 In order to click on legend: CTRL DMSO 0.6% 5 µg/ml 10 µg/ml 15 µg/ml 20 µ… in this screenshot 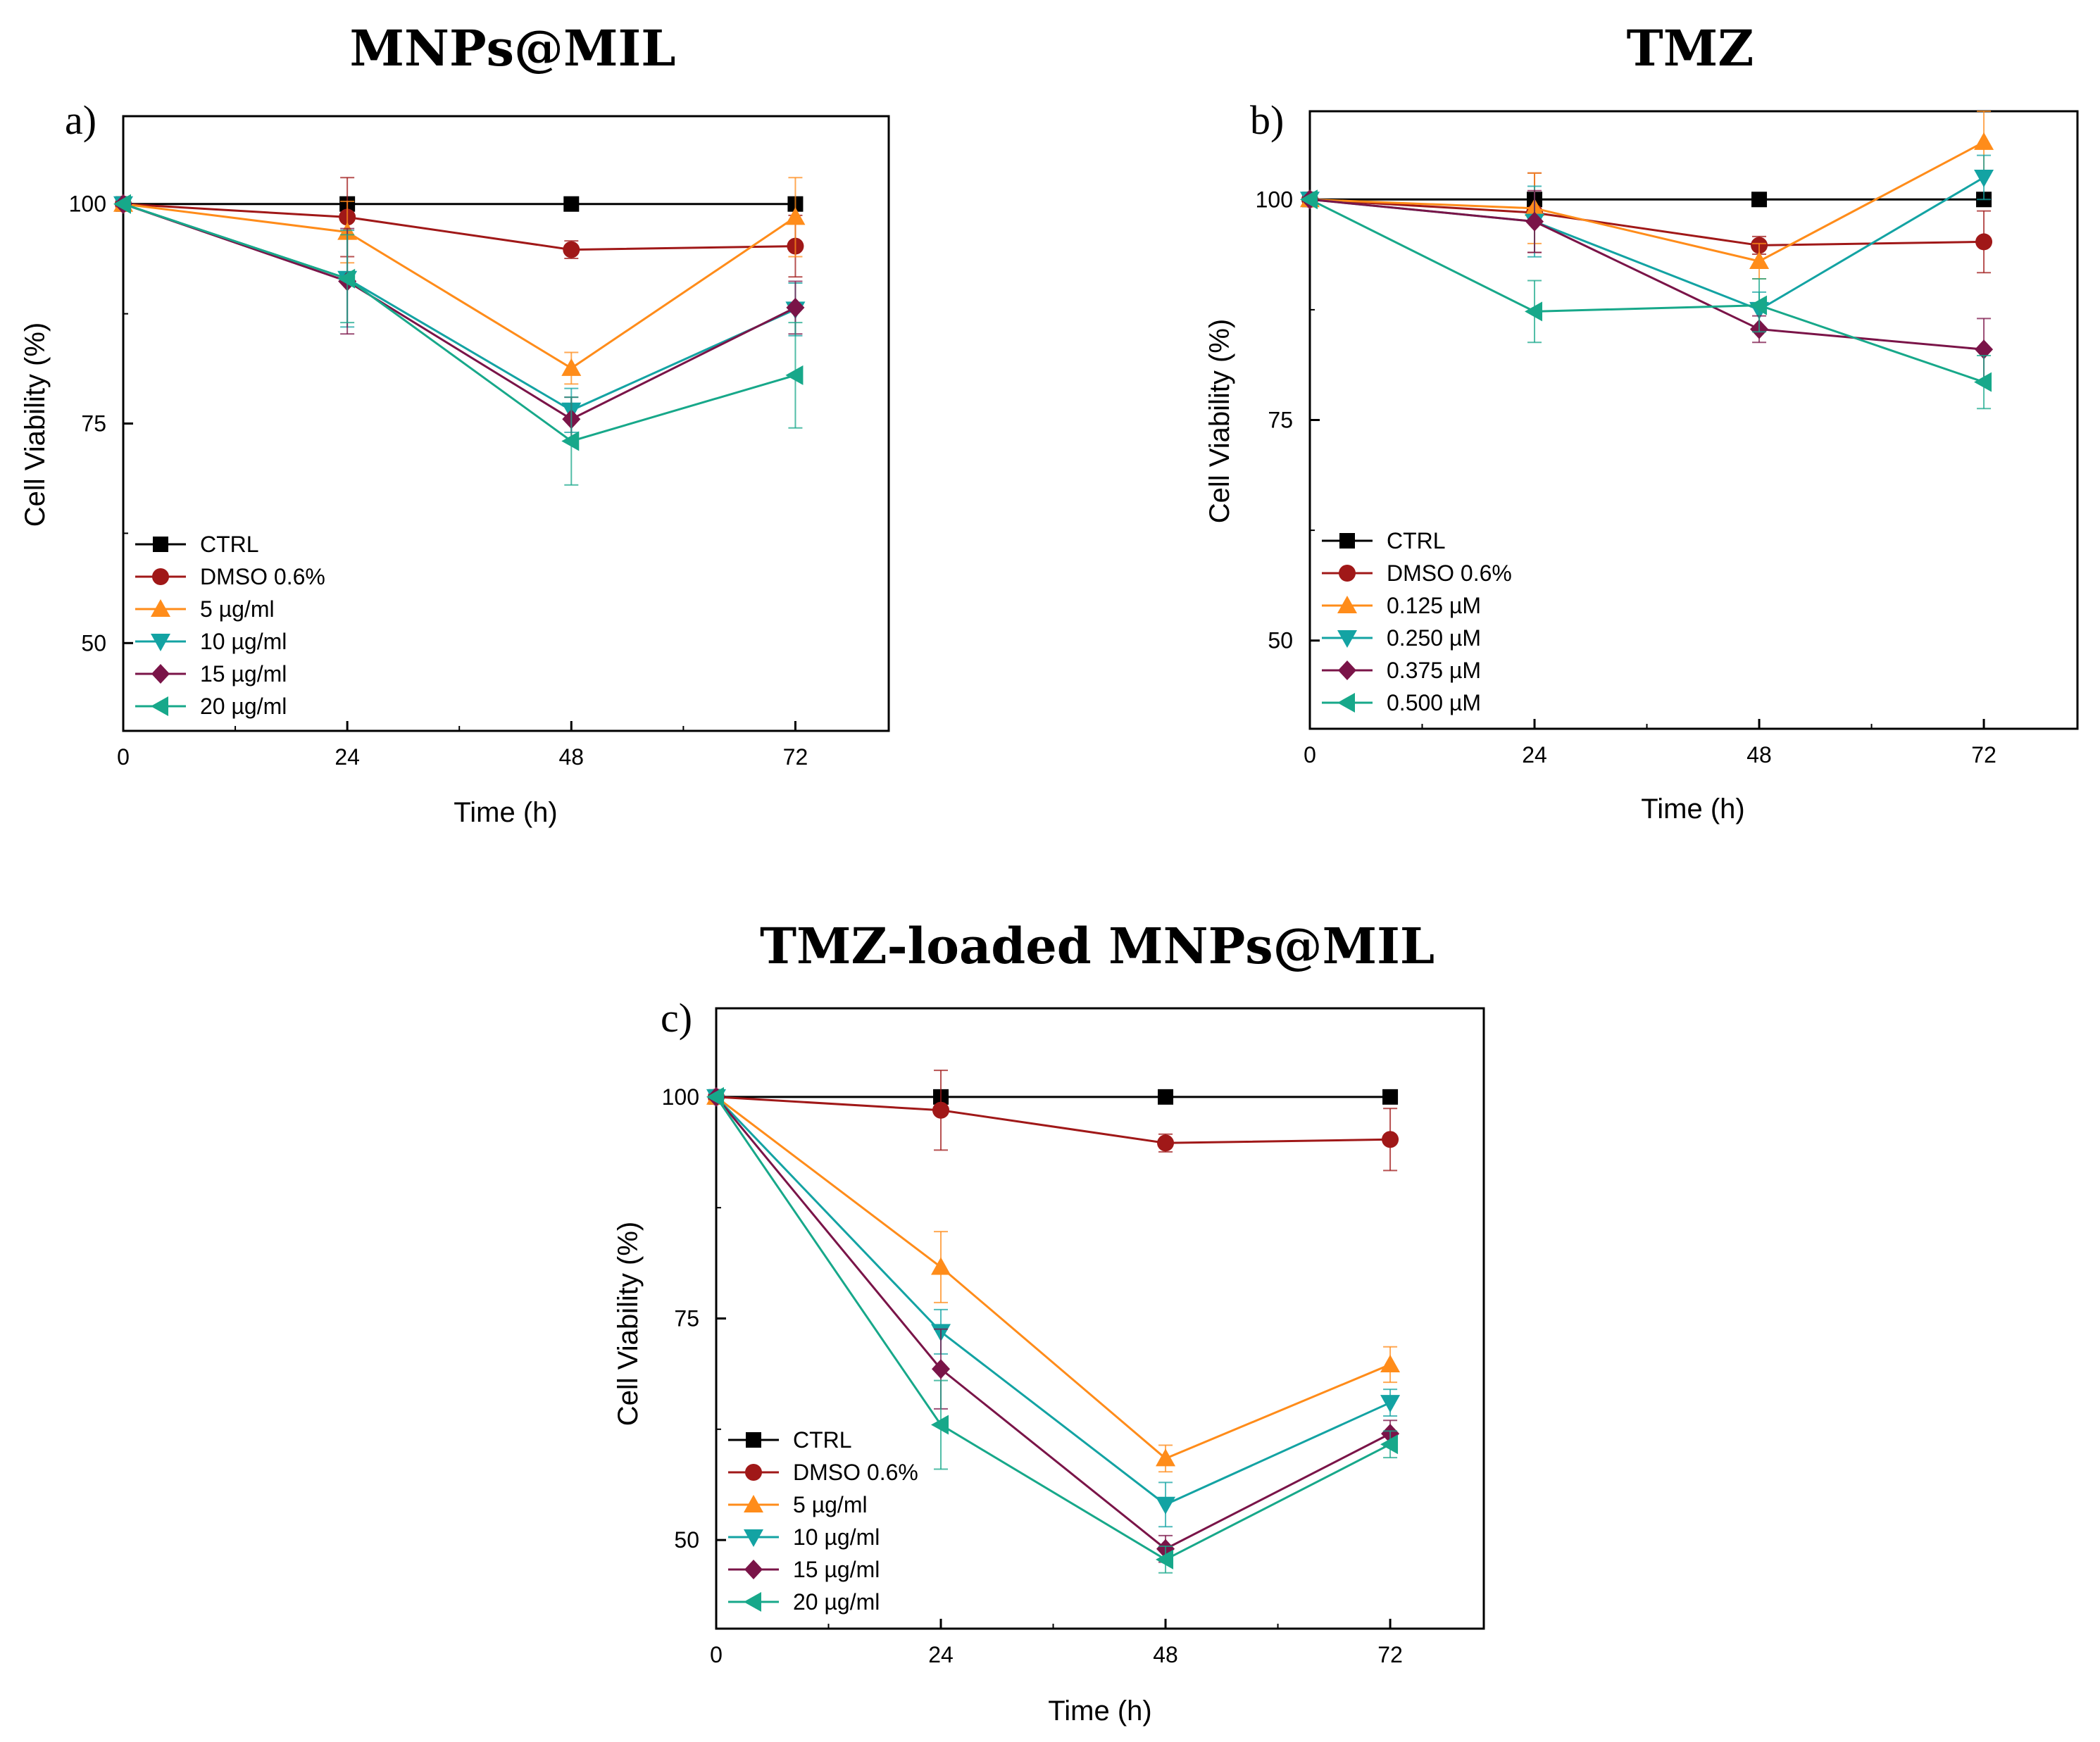, I will do `click(823, 1521)`.